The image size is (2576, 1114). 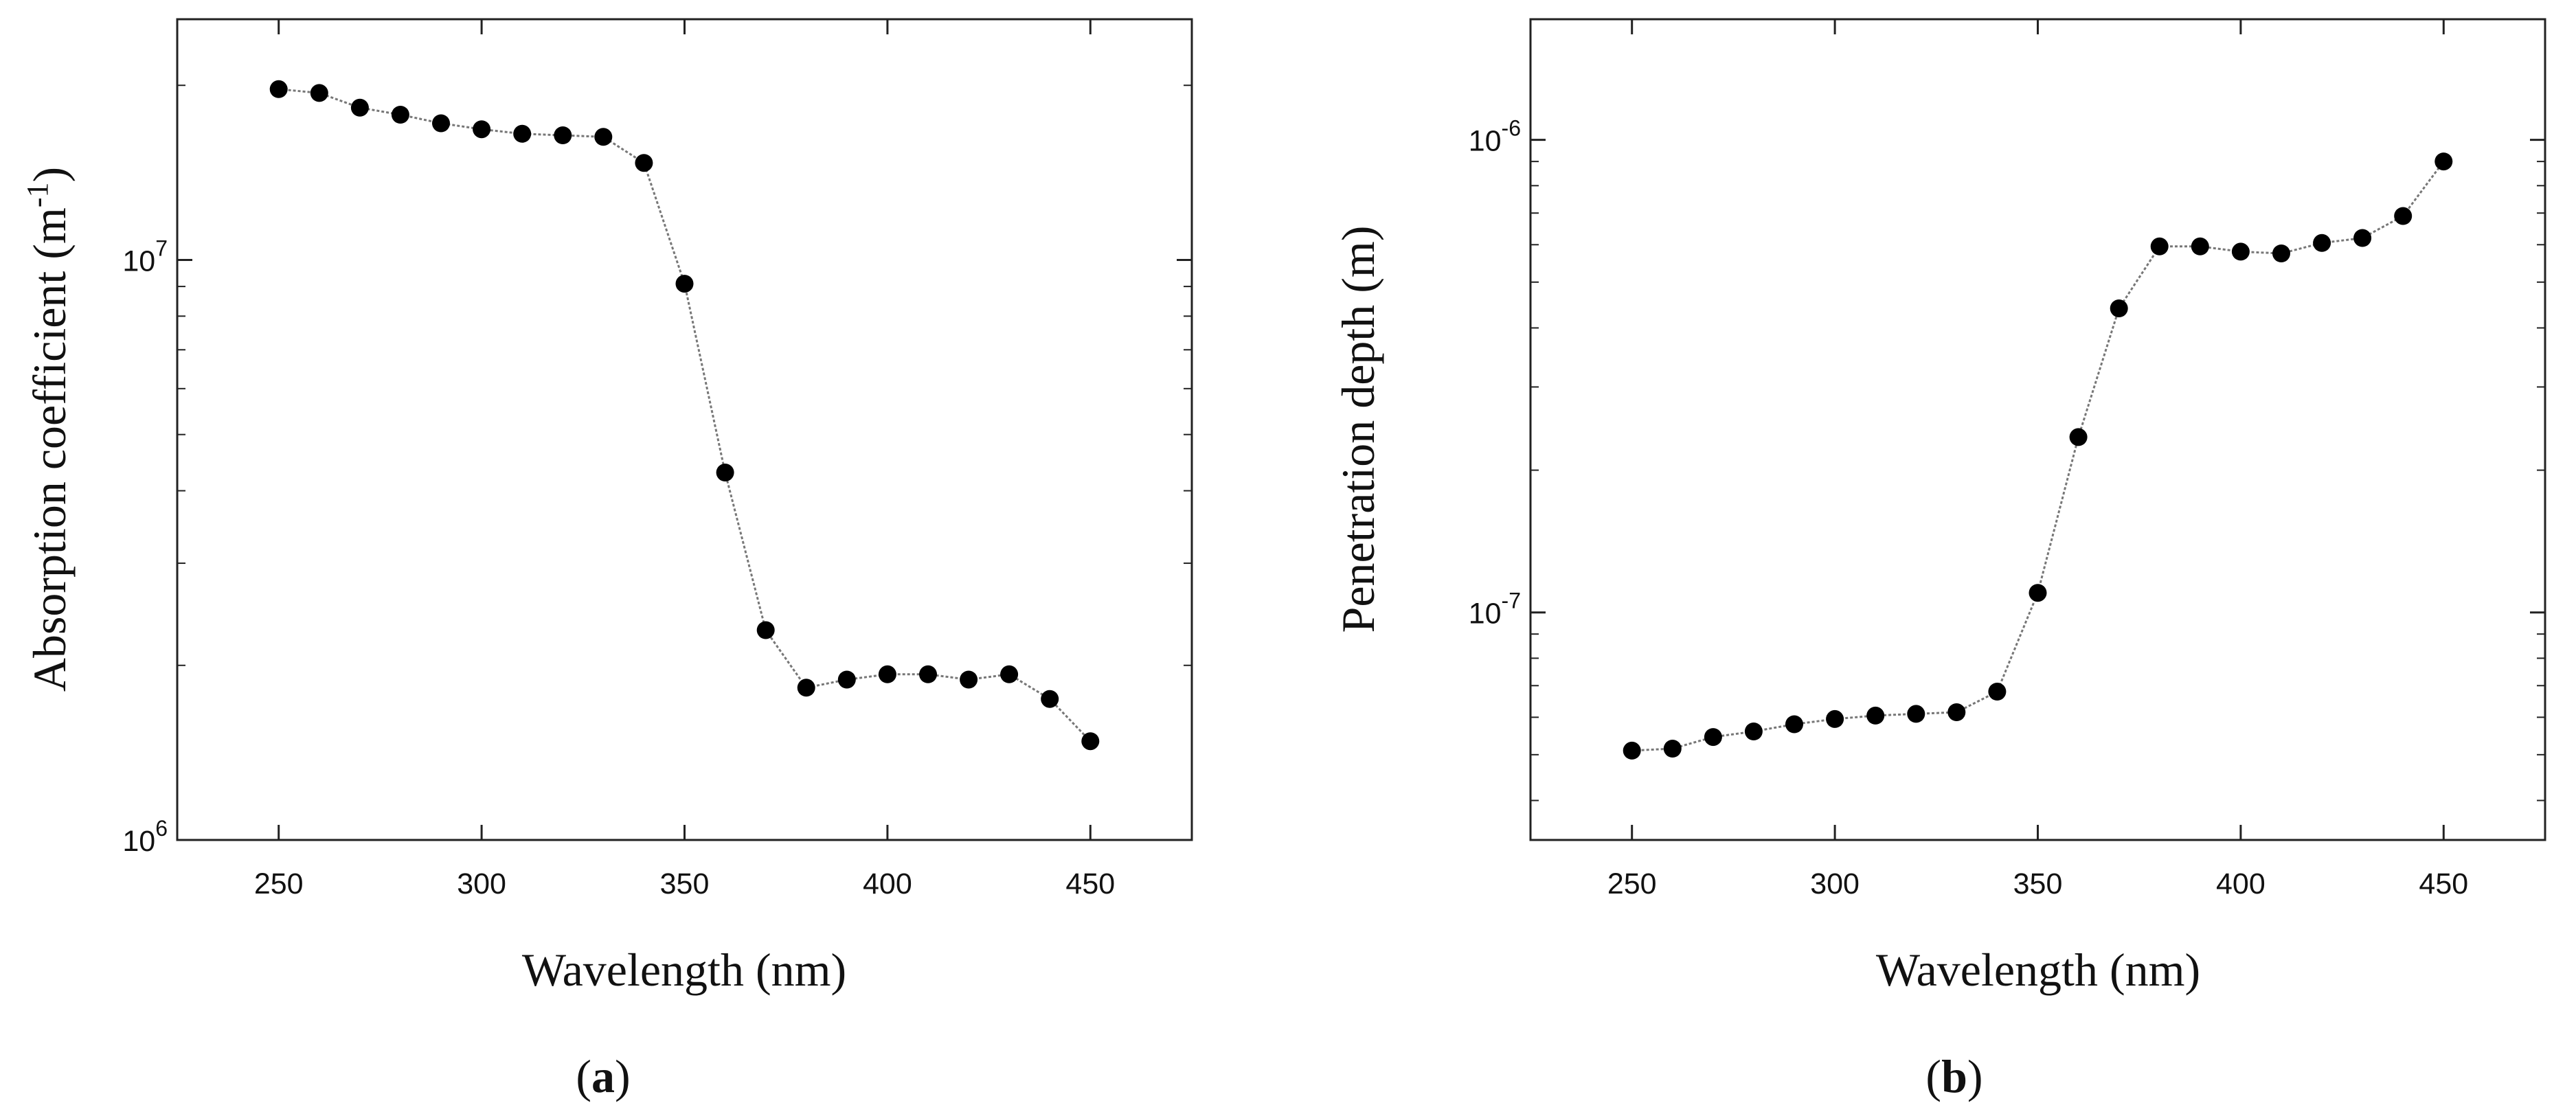 What do you see at coordinates (1495, 137) in the screenshot?
I see `y-tick-label: 10⁻⁶` at bounding box center [1495, 137].